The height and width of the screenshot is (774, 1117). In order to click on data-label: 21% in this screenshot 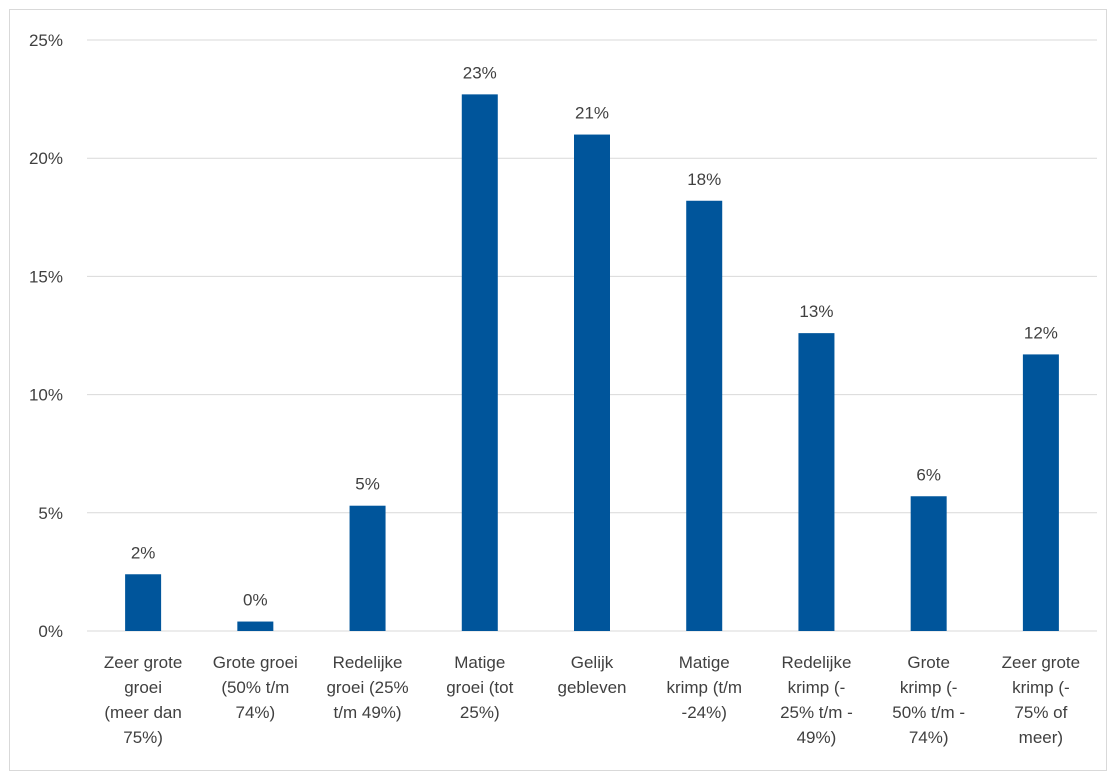, I will do `click(592, 113)`.